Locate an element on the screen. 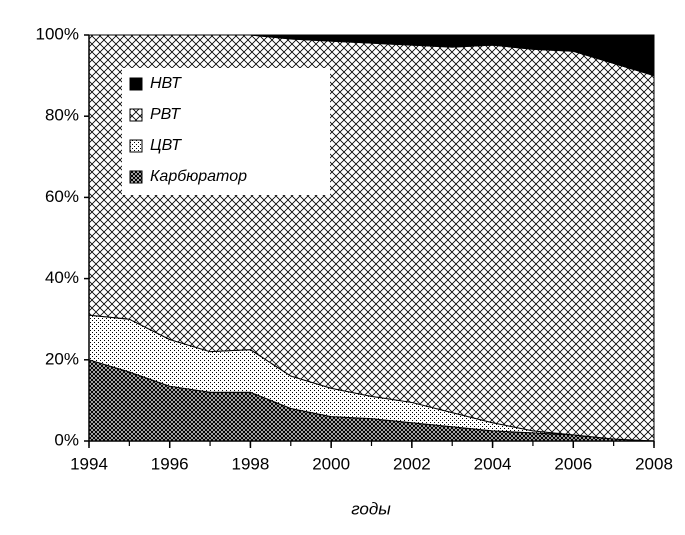  x-tick-label: 2002 is located at coordinates (412, 463).